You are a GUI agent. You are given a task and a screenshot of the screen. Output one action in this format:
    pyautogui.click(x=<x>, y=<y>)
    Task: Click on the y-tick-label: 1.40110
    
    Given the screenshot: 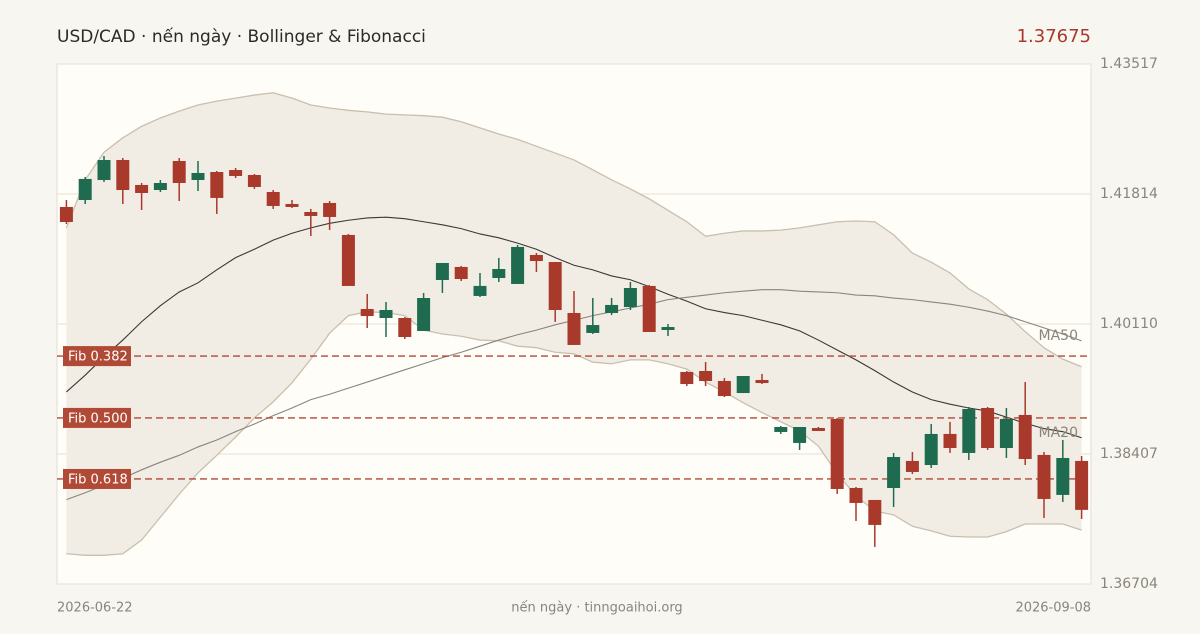 What is the action you would take?
    pyautogui.click(x=1129, y=324)
    